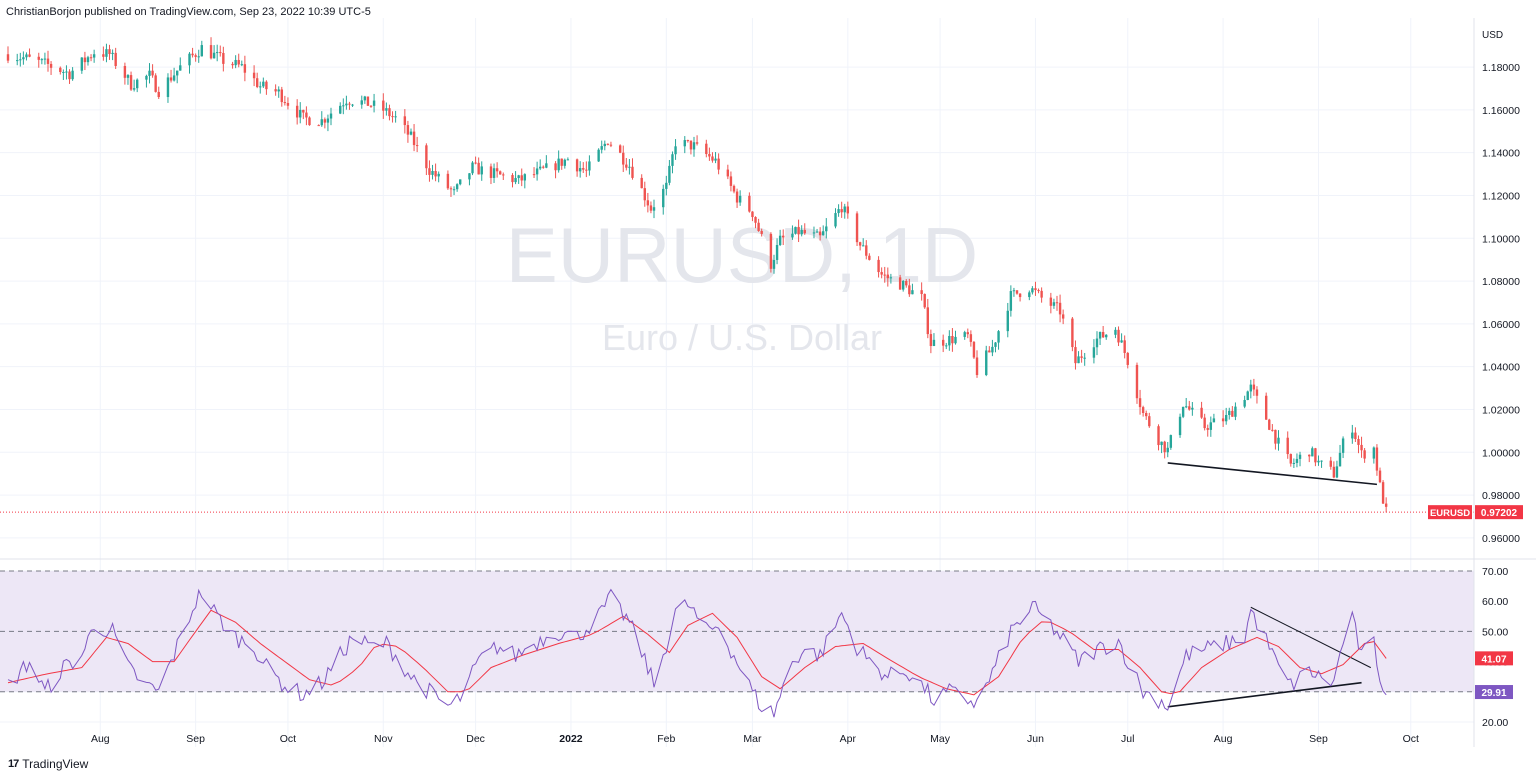  I want to click on price-tick-label: 1.04000, so click(1501, 368).